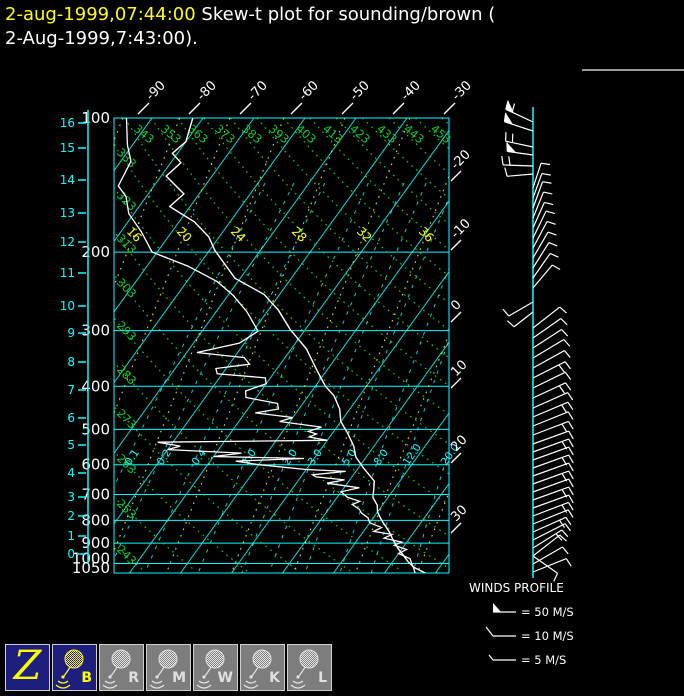 The image size is (684, 696). I want to click on dry-adiabat-label: 293, so click(126, 330).